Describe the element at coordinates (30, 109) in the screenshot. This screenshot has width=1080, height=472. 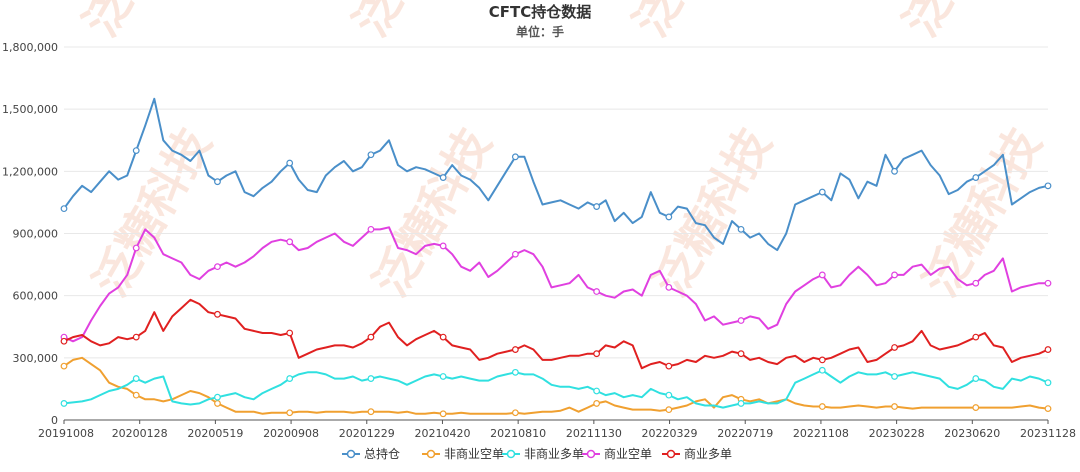
I see `y-tick-label: 1,500,000` at that location.